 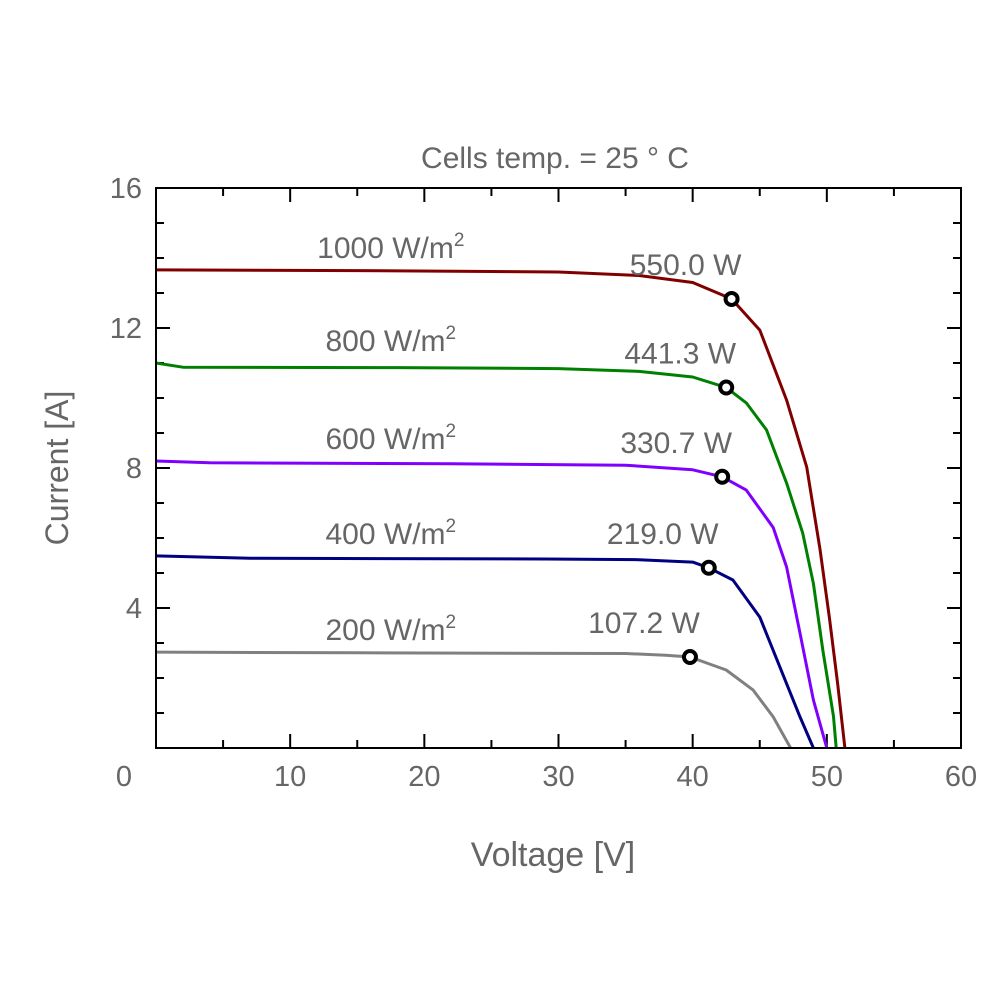 I want to click on irradiance-label: 1000 W/m2, so click(x=390, y=247).